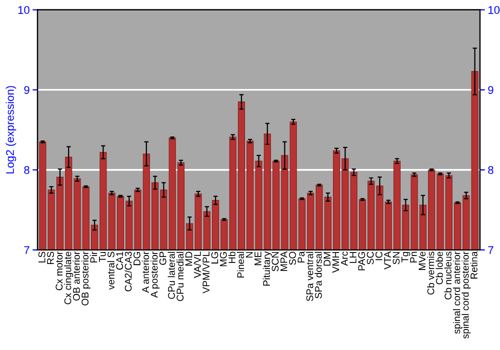 Image resolution: width=500 pixels, height=350 pixels. Describe the element at coordinates (258, 259) in the screenshot. I see `x-tick-label: ME` at that location.